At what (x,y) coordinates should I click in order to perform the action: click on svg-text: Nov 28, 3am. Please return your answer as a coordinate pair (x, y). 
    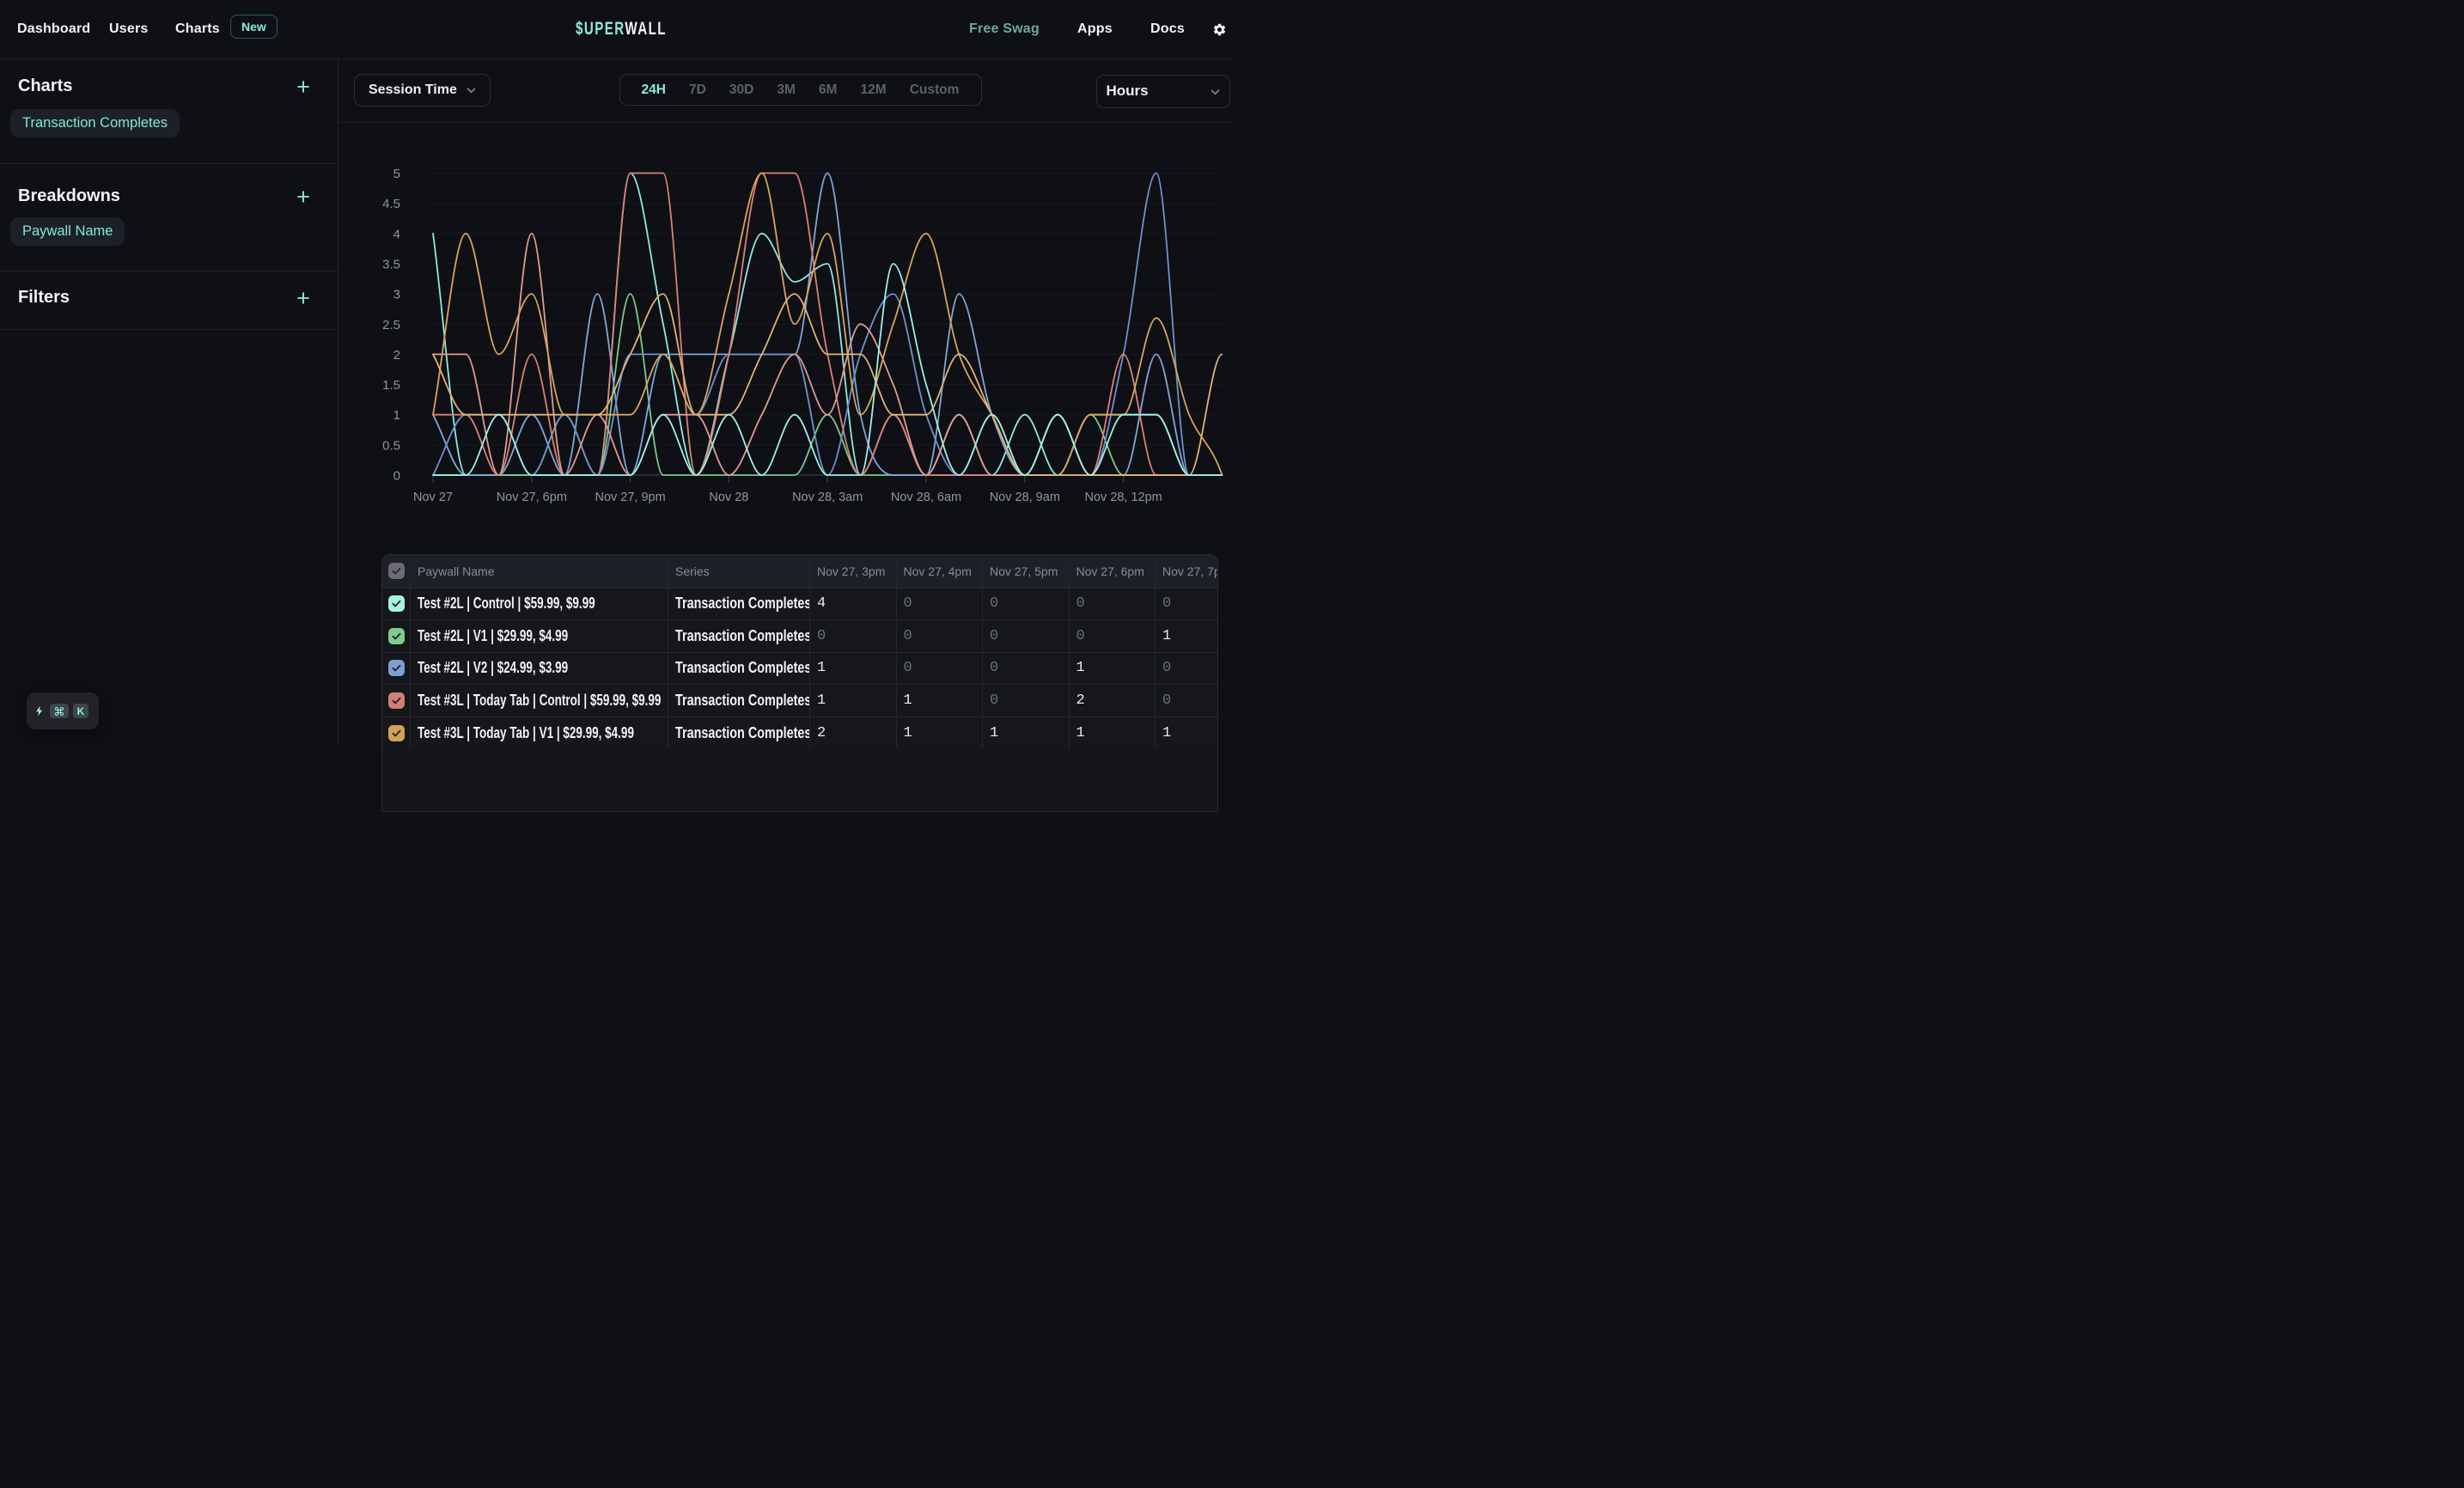
    Looking at the image, I should click on (827, 498).